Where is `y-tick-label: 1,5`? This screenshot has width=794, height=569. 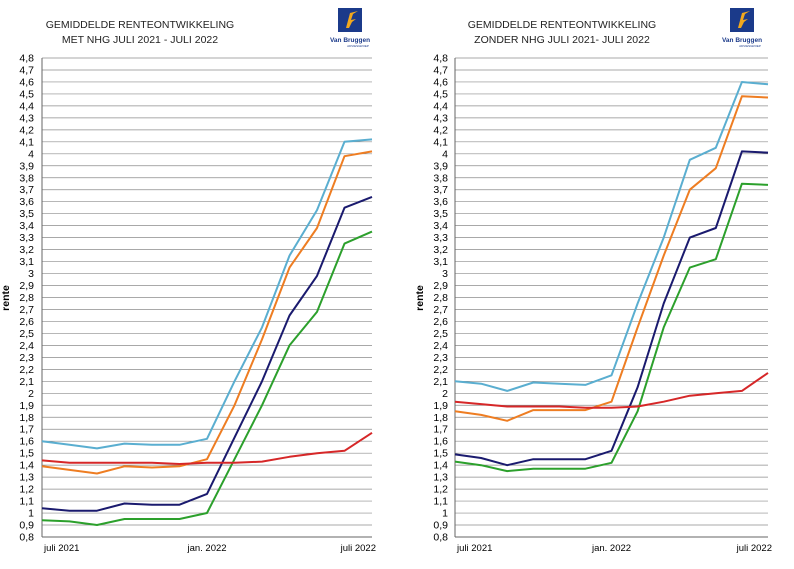
y-tick-label: 1,5 is located at coordinates (26, 454).